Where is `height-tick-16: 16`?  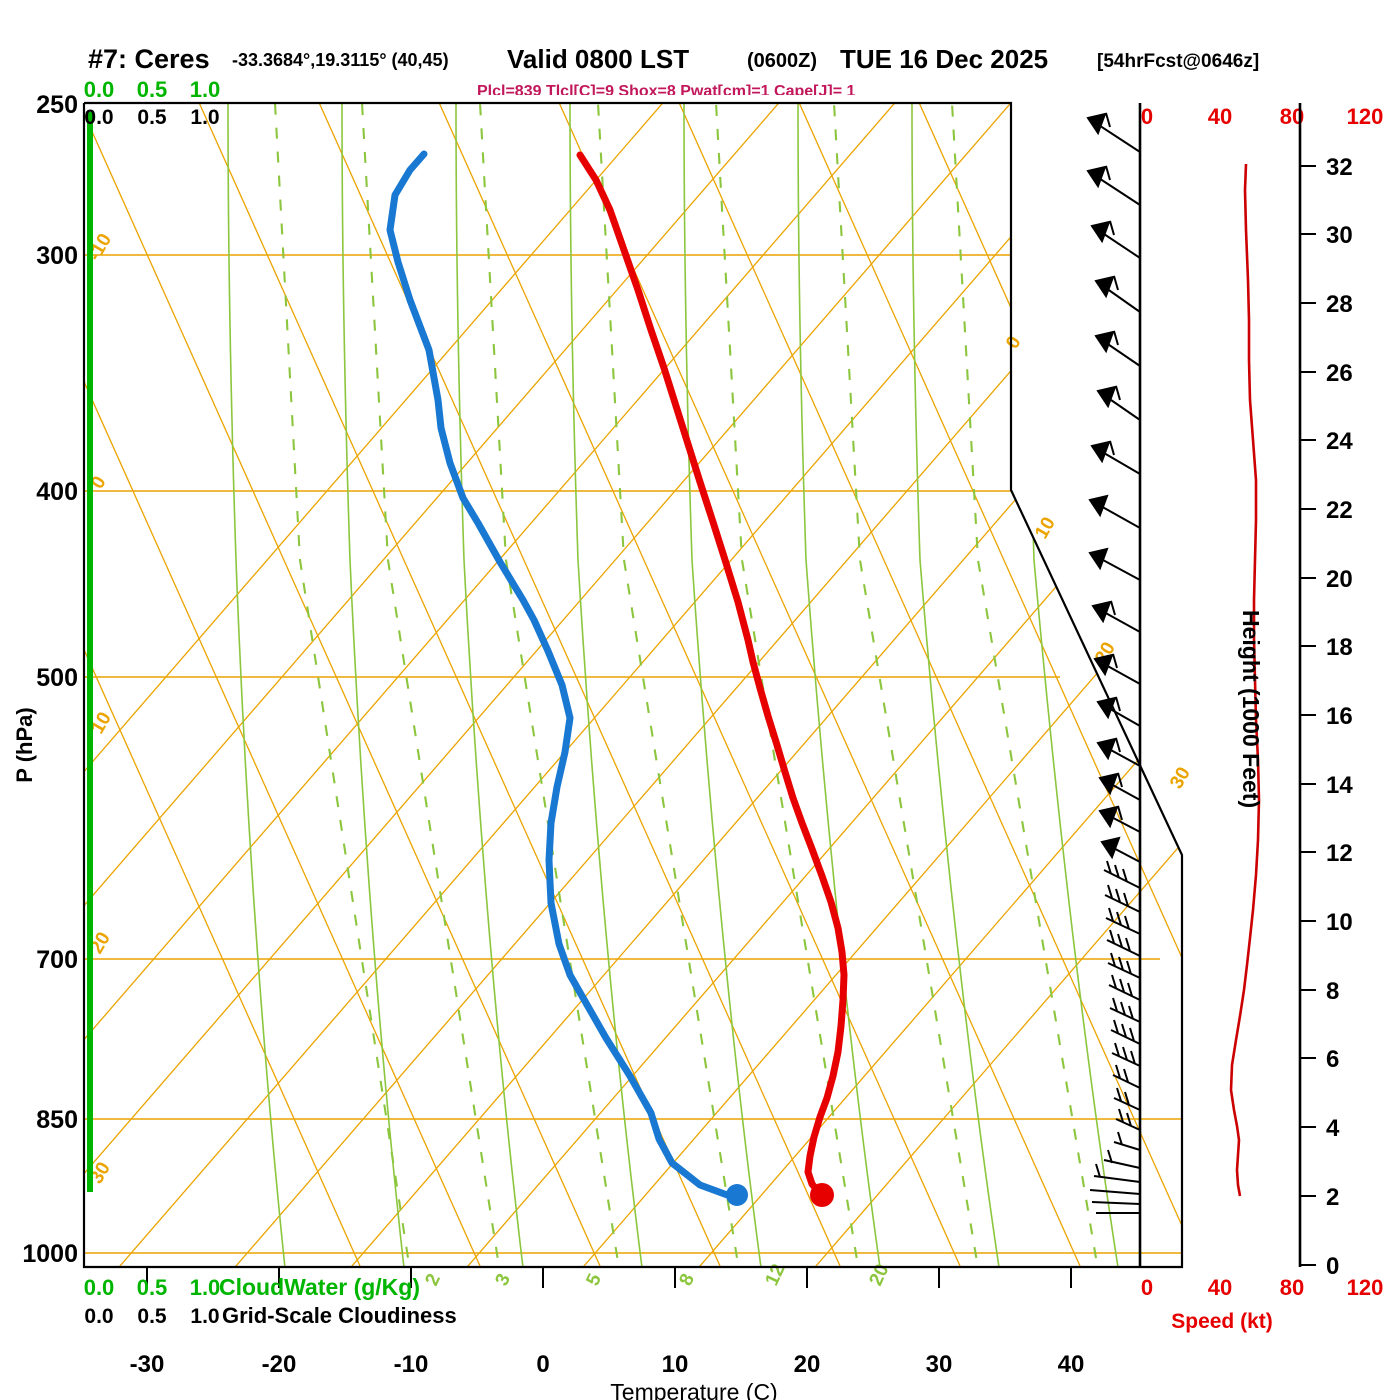
height-tick-16: 16 is located at coordinates (1339, 716).